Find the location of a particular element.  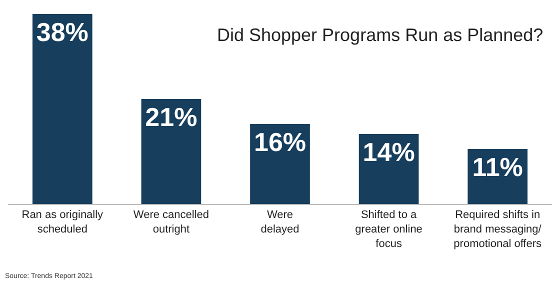

x-tick-label: Ran as originally scheduled is located at coordinates (63, 222).